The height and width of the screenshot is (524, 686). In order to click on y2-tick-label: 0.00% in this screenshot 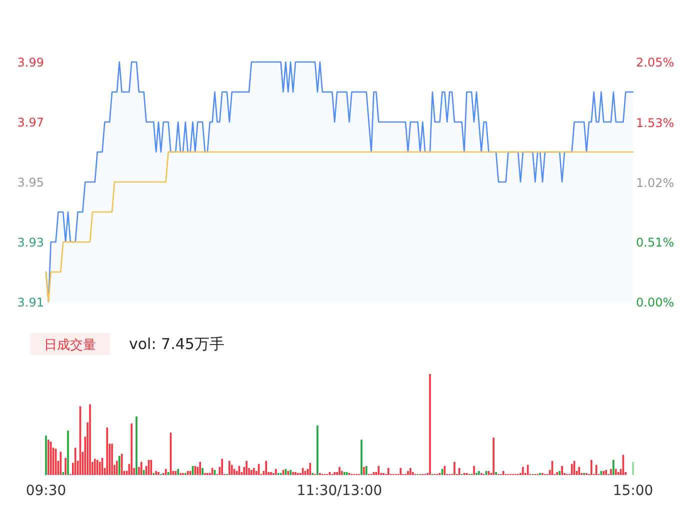, I will do `click(655, 302)`.